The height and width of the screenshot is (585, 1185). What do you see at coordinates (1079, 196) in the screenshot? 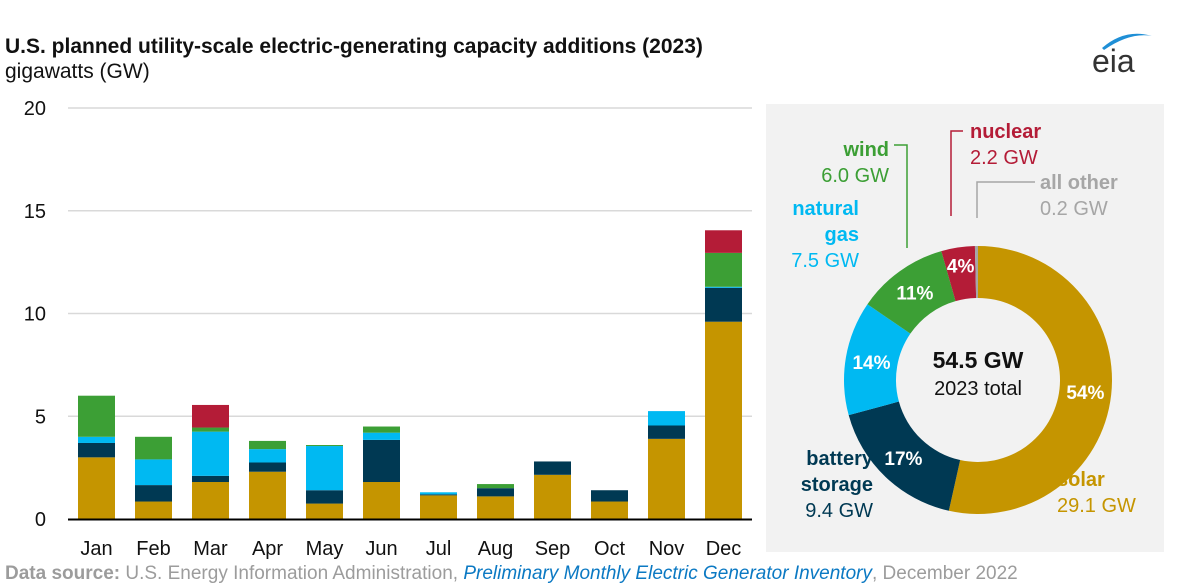
I see `callout-all-other: all other 0.2 GW` at bounding box center [1079, 196].